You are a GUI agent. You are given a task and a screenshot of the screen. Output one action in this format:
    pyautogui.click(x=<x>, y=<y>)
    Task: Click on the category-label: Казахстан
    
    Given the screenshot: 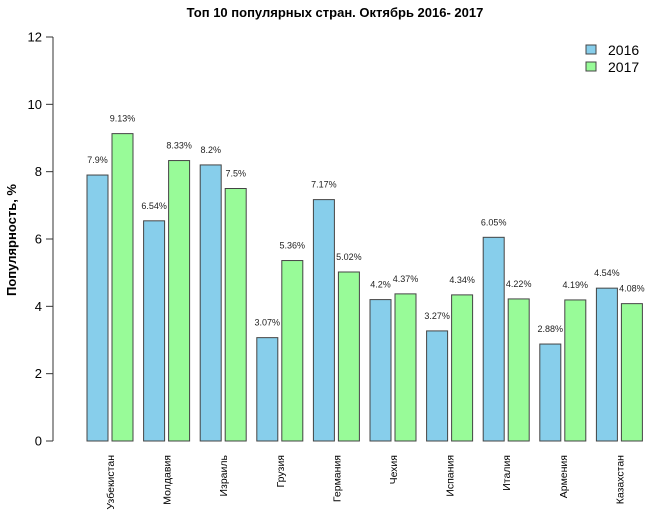 What is the action you would take?
    pyautogui.click(x=620, y=479)
    